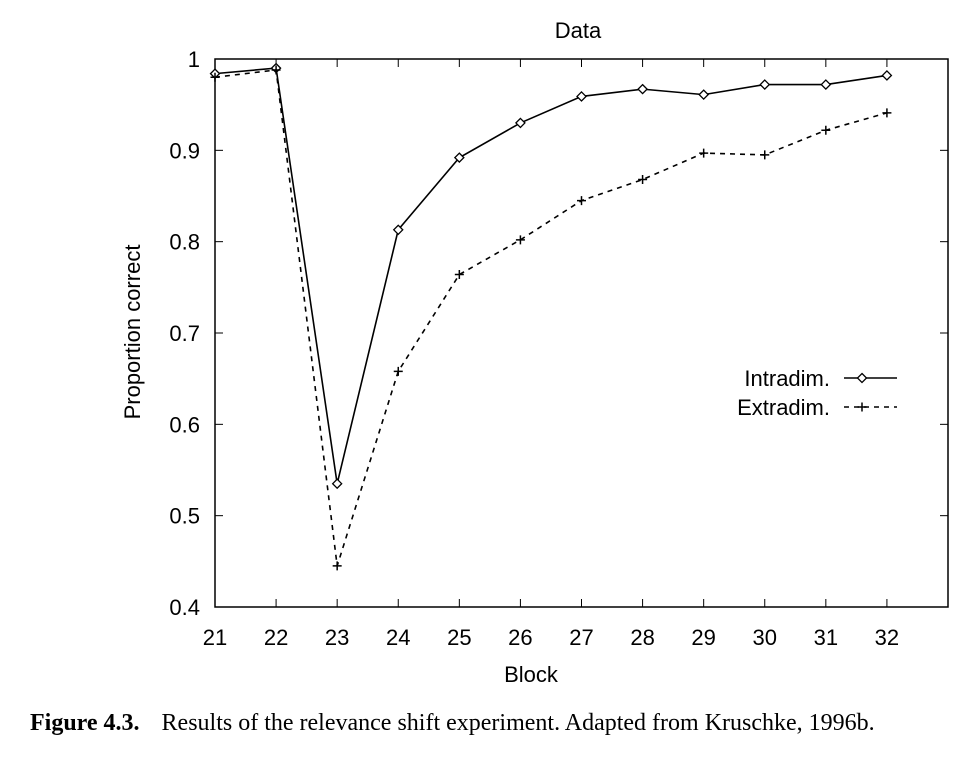 The image size is (978, 762). I want to click on x-tick-label: 29, so click(703, 637).